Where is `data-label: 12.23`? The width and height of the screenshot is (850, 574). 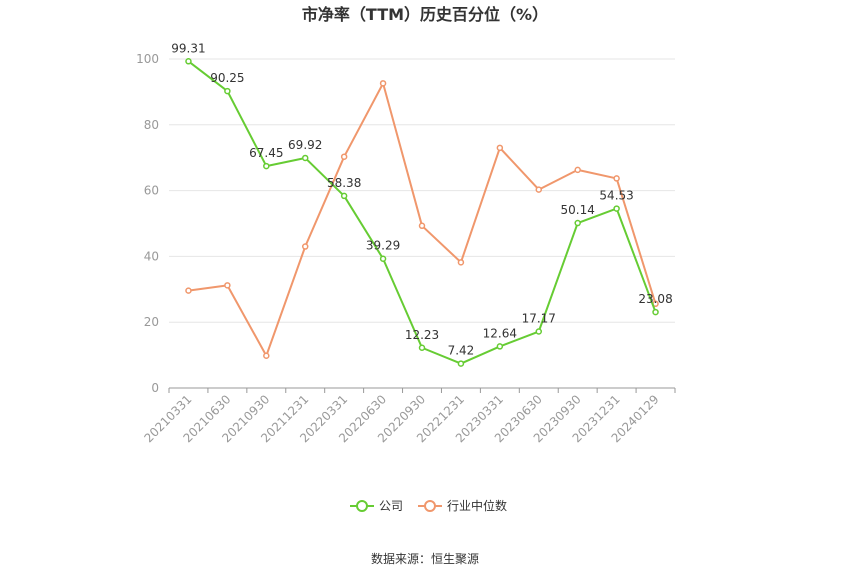
data-label: 12.23 is located at coordinates (422, 335).